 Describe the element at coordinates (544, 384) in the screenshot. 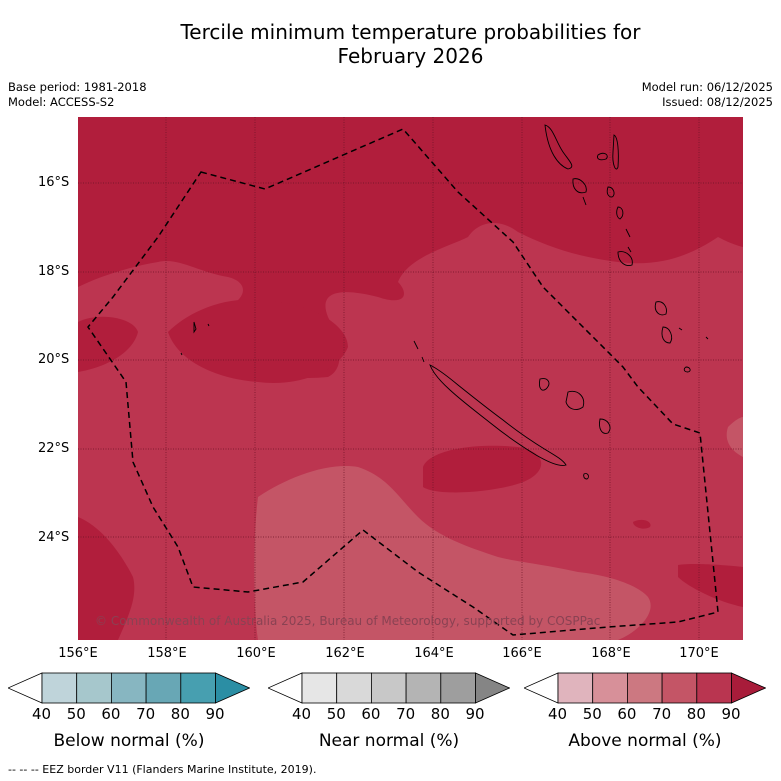

I see `loyalty-ouvea` at that location.